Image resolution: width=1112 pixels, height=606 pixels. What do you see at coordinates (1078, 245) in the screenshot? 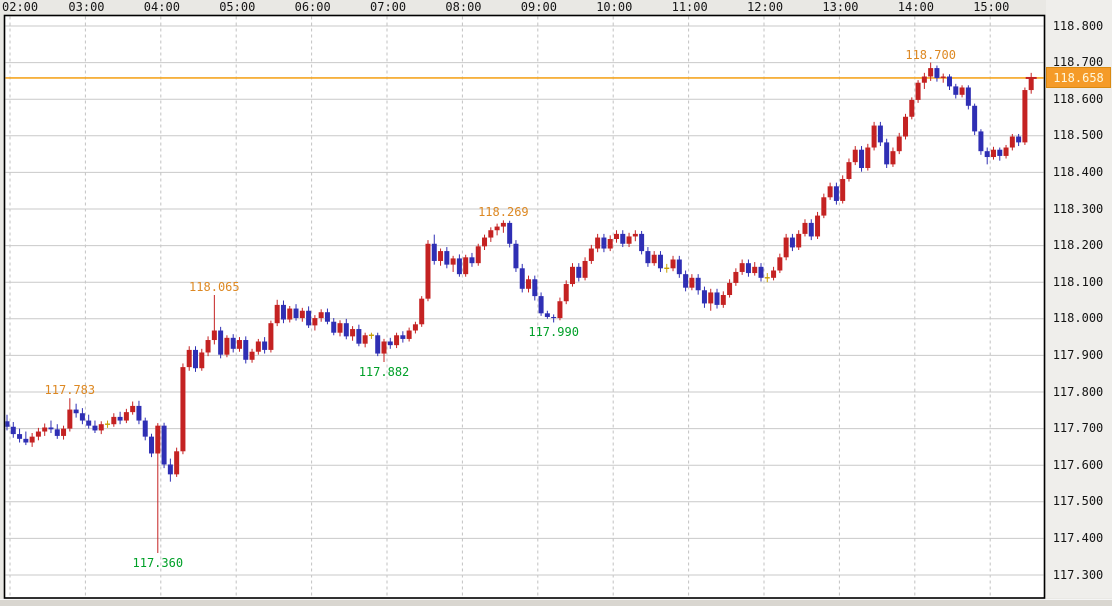
I see `price-tick-118.200: 118.200` at bounding box center [1078, 245].